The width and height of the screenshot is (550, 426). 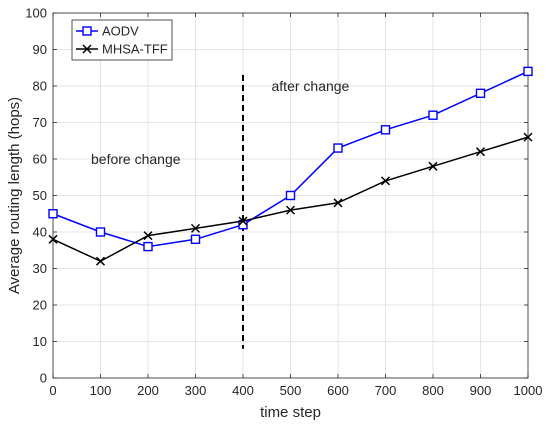 I want to click on y-tick-label: 0, so click(x=43, y=378).